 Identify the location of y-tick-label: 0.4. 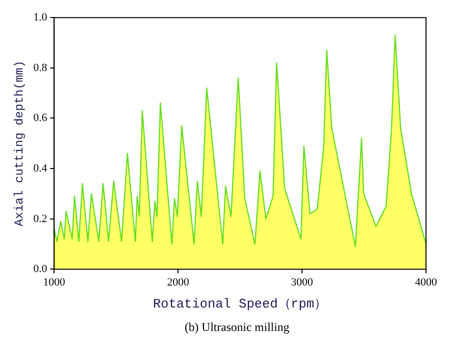
(40, 168).